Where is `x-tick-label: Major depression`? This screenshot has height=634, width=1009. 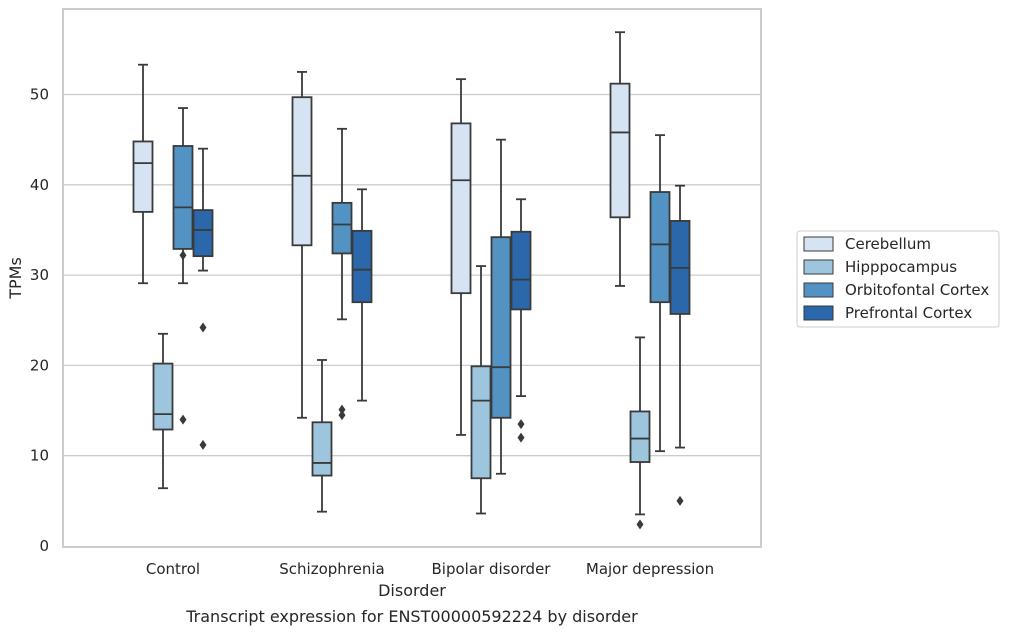
x-tick-label: Major depression is located at coordinates (650, 569).